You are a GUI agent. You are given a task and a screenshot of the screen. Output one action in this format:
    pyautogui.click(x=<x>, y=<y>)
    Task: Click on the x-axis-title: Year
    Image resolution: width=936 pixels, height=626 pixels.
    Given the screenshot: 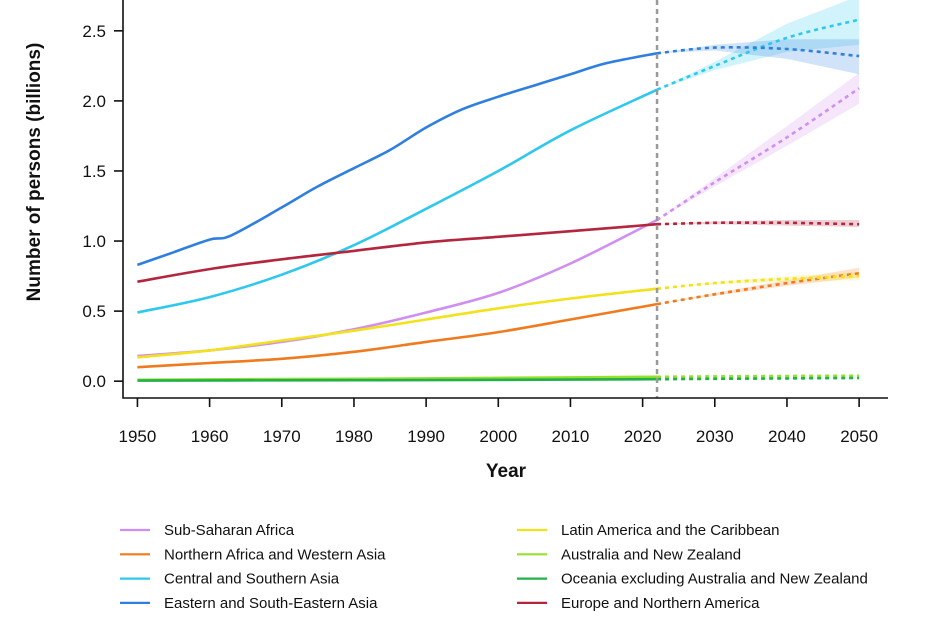 What is the action you would take?
    pyautogui.click(x=506, y=471)
    